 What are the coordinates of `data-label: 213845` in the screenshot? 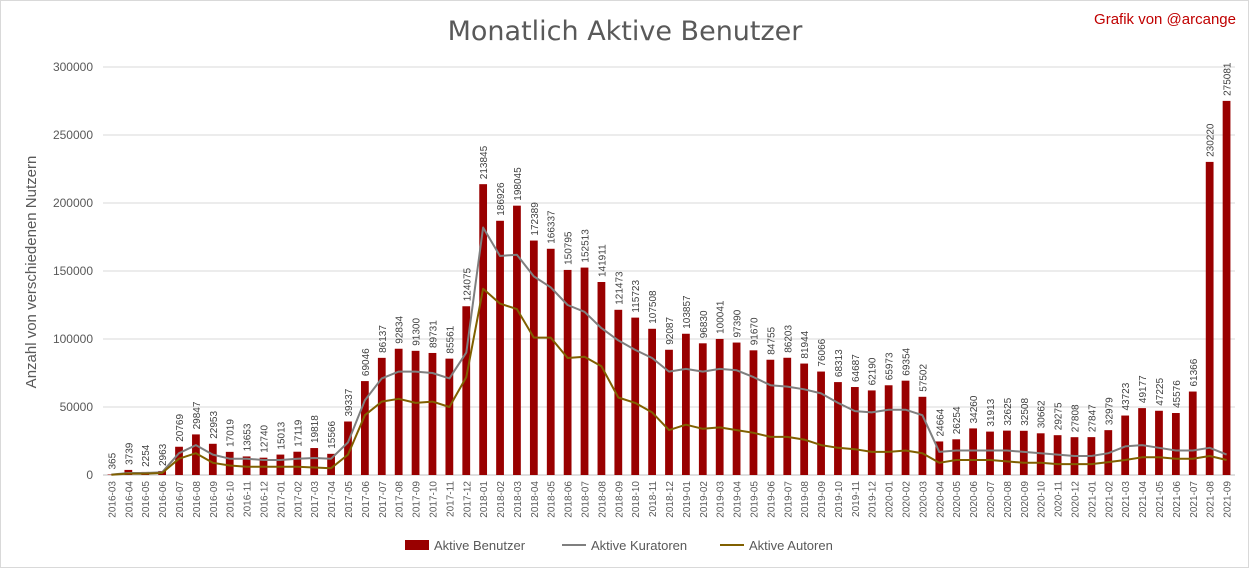 It's located at (484, 162).